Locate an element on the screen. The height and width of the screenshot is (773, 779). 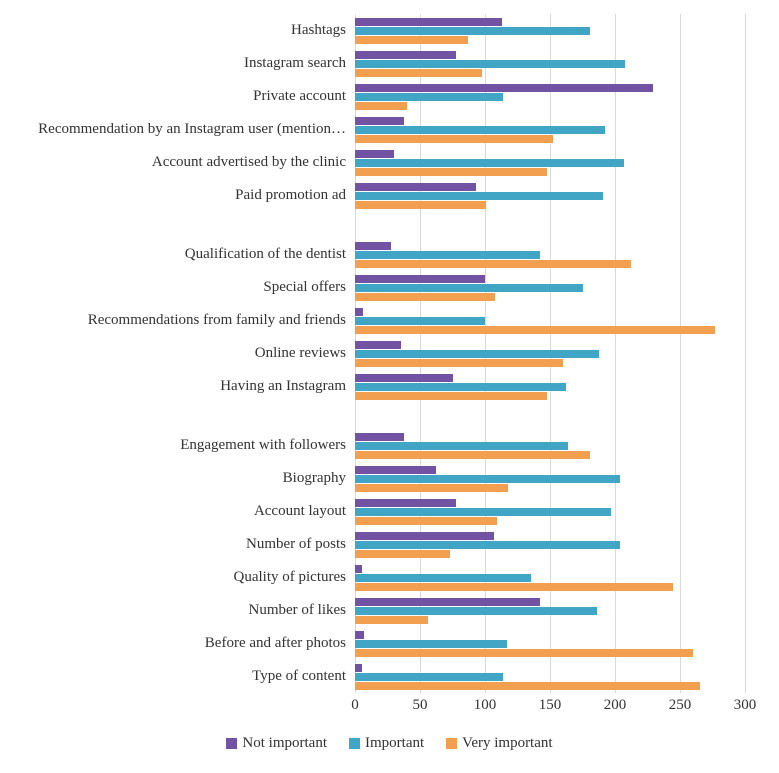
x-tick-label: 100 is located at coordinates (485, 705).